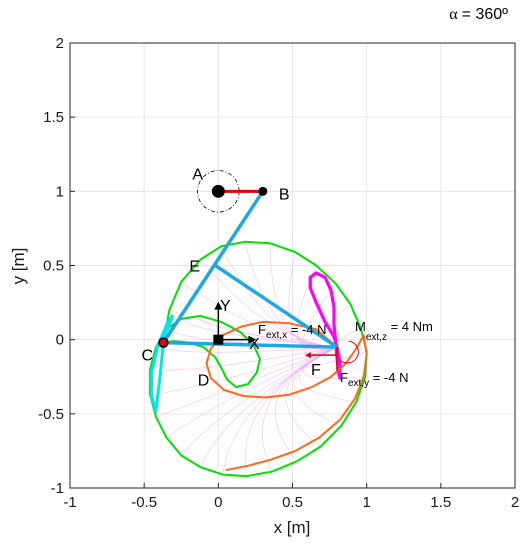 The image size is (526, 550). I want to click on mext-z-annotation: Mext,z = 4 Nm, so click(394, 331).